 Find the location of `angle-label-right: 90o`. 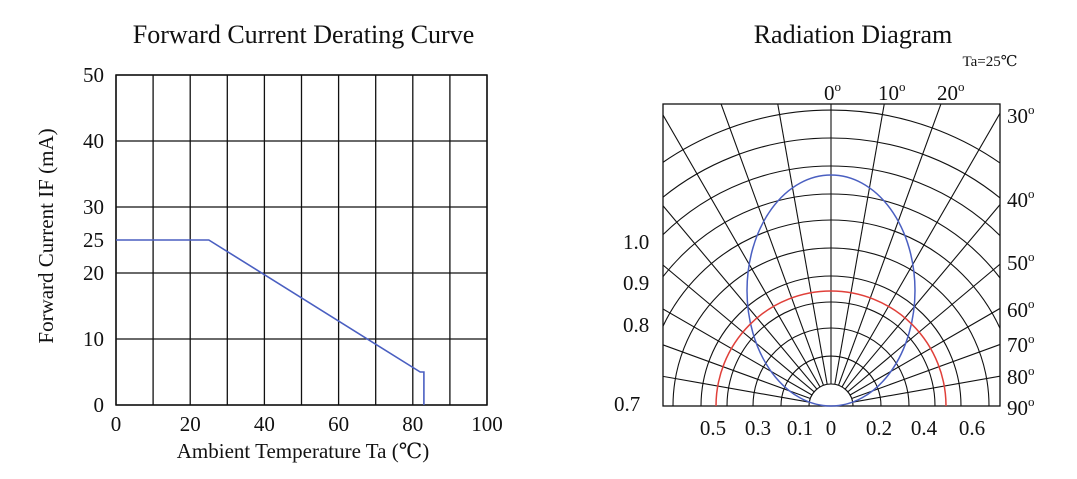

angle-label-right: 90o is located at coordinates (1021, 407).